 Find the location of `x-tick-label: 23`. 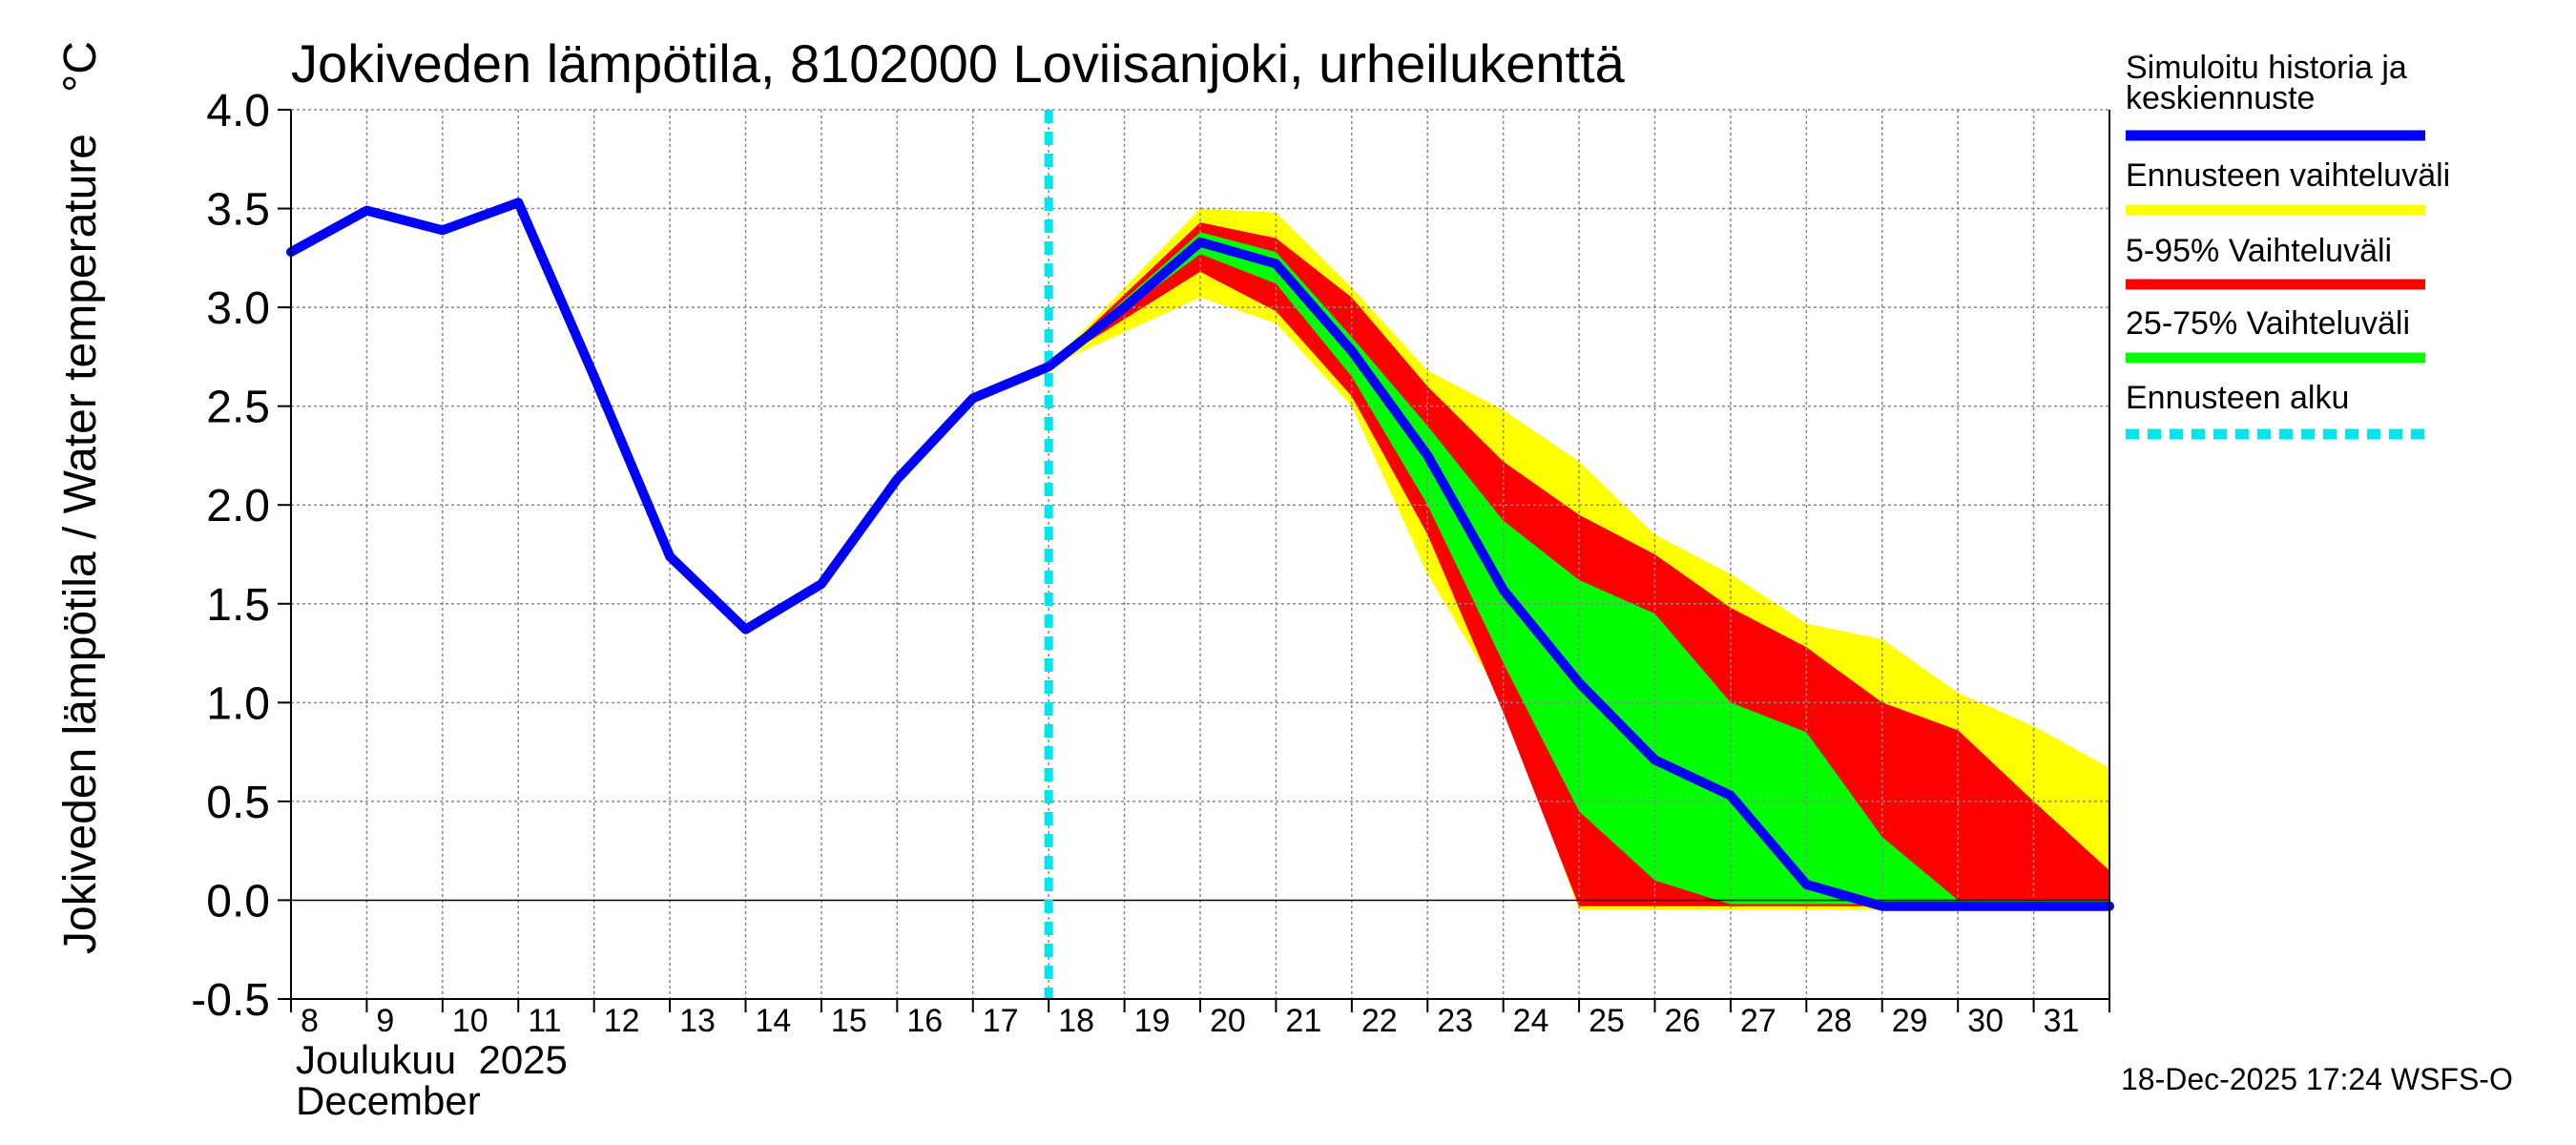

x-tick-label: 23 is located at coordinates (1455, 1021).